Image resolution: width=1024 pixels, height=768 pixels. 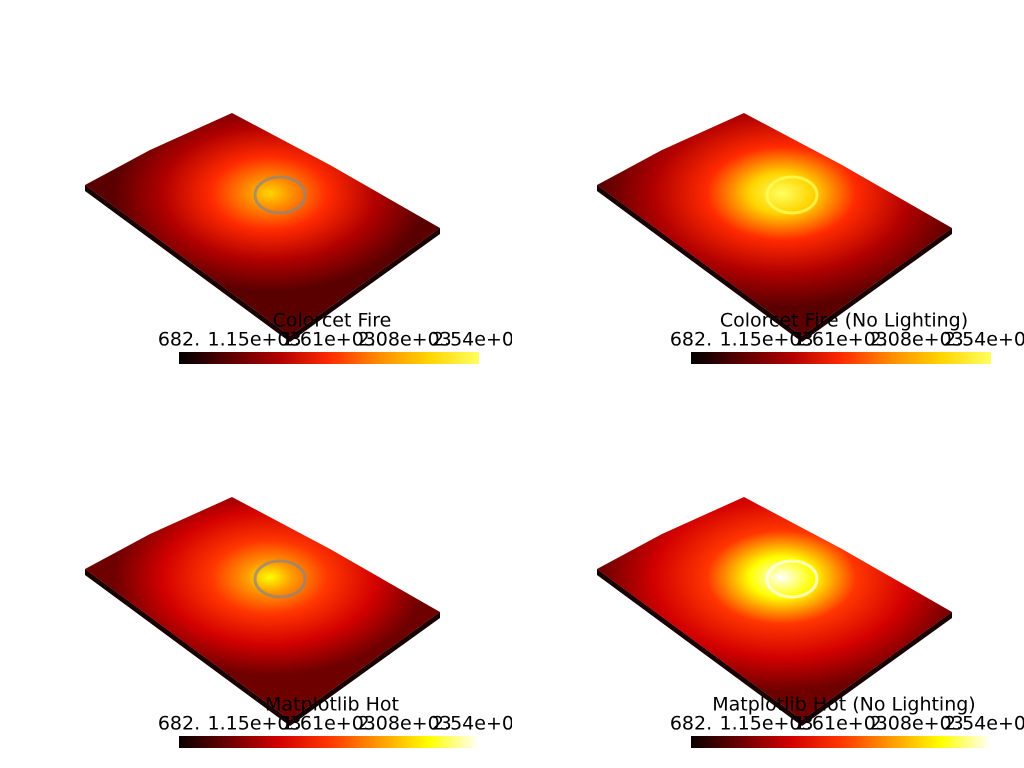 What do you see at coordinates (332, 321) in the screenshot?
I see `subplot-title: Colorcet Fire` at bounding box center [332, 321].